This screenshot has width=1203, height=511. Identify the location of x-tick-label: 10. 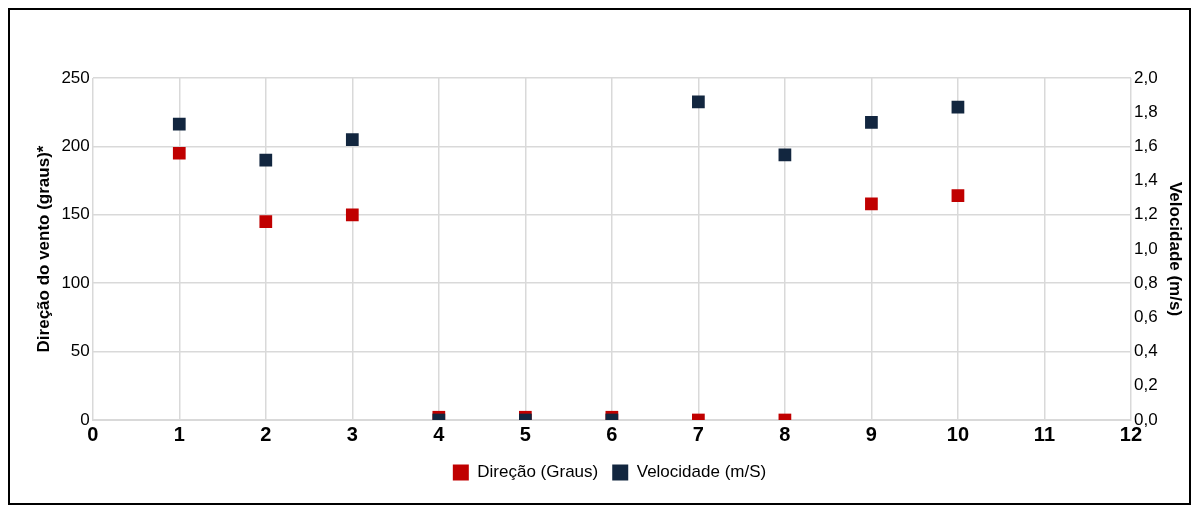
(958, 433).